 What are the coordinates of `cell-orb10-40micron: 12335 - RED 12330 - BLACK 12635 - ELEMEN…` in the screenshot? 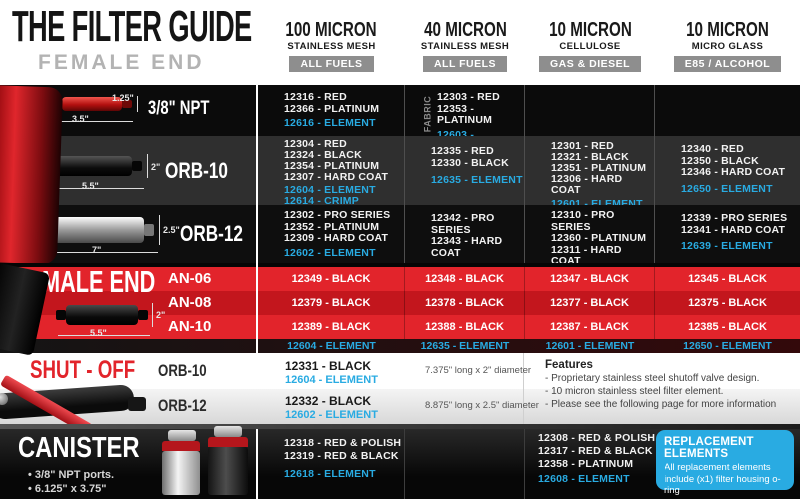 It's located at (465, 177).